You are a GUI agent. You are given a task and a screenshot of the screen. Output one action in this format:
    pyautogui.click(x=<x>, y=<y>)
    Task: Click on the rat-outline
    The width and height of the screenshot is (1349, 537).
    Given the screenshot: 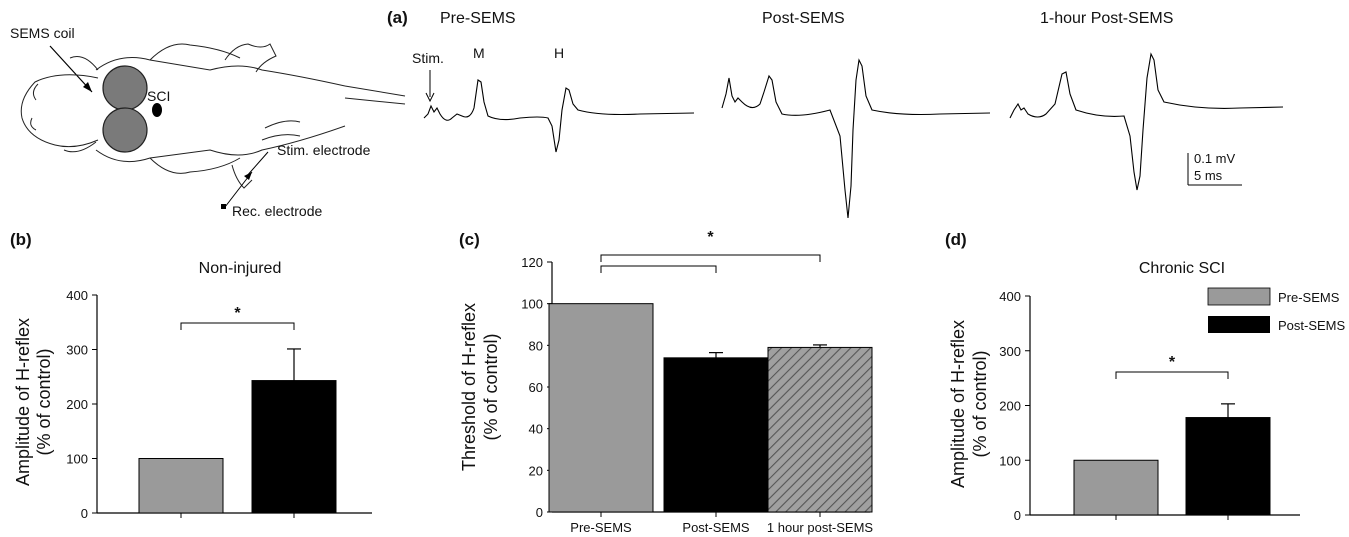 What is the action you would take?
    pyautogui.click(x=213, y=116)
    